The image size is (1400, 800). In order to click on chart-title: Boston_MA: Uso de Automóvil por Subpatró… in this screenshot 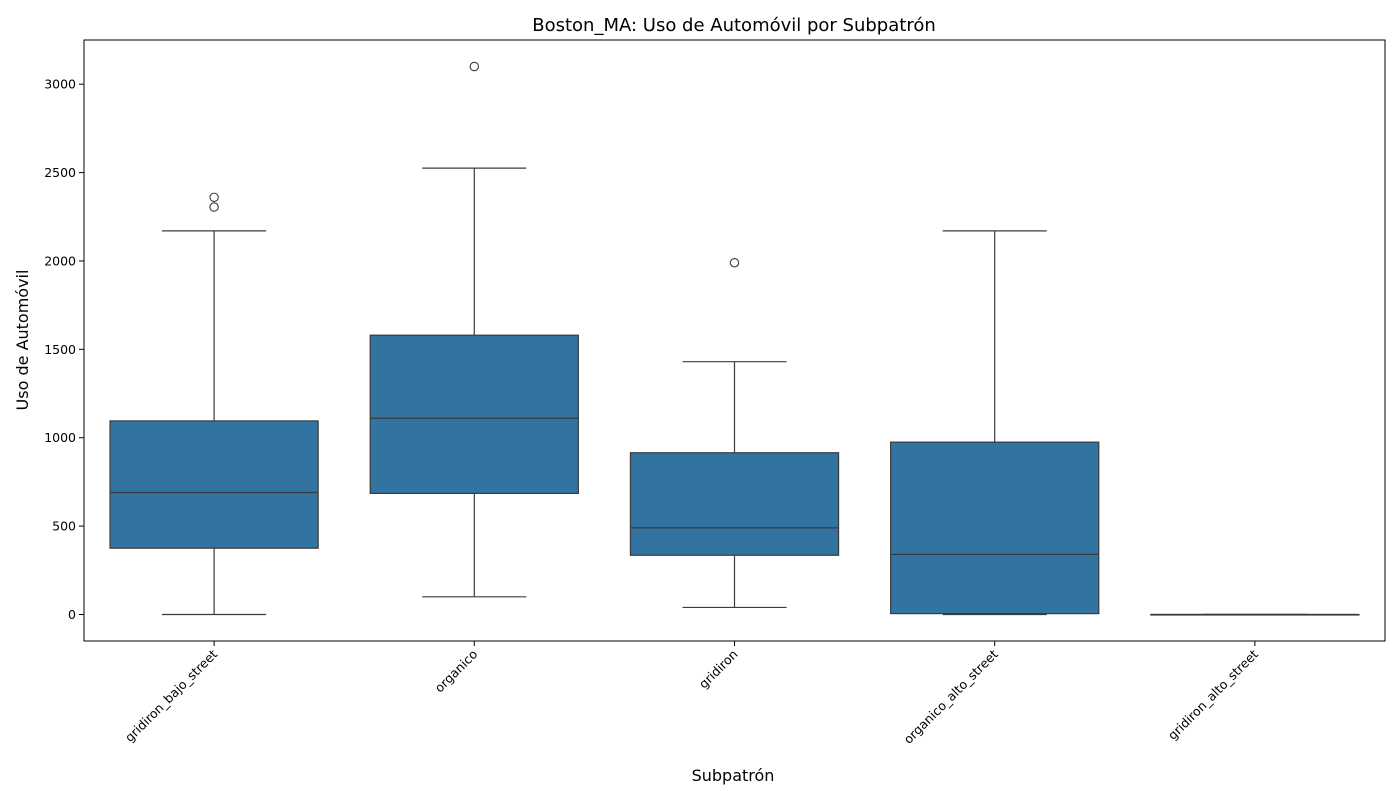, I will do `click(734, 25)`.